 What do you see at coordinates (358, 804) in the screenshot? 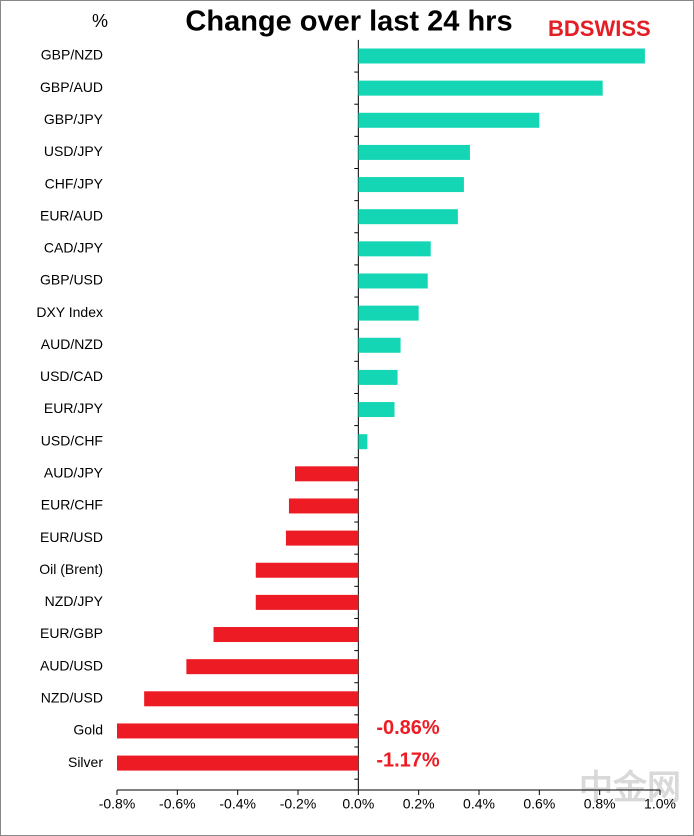
I see `x-tick-label: 0.0%` at bounding box center [358, 804].